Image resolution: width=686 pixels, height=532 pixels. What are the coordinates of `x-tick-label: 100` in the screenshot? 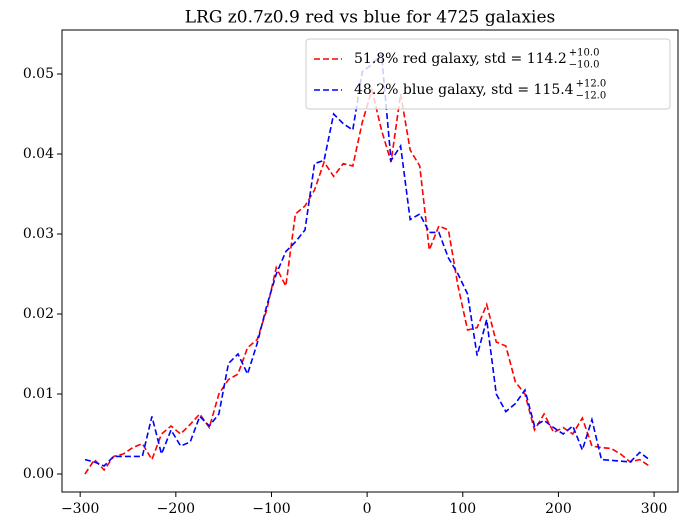 It's located at (462, 509).